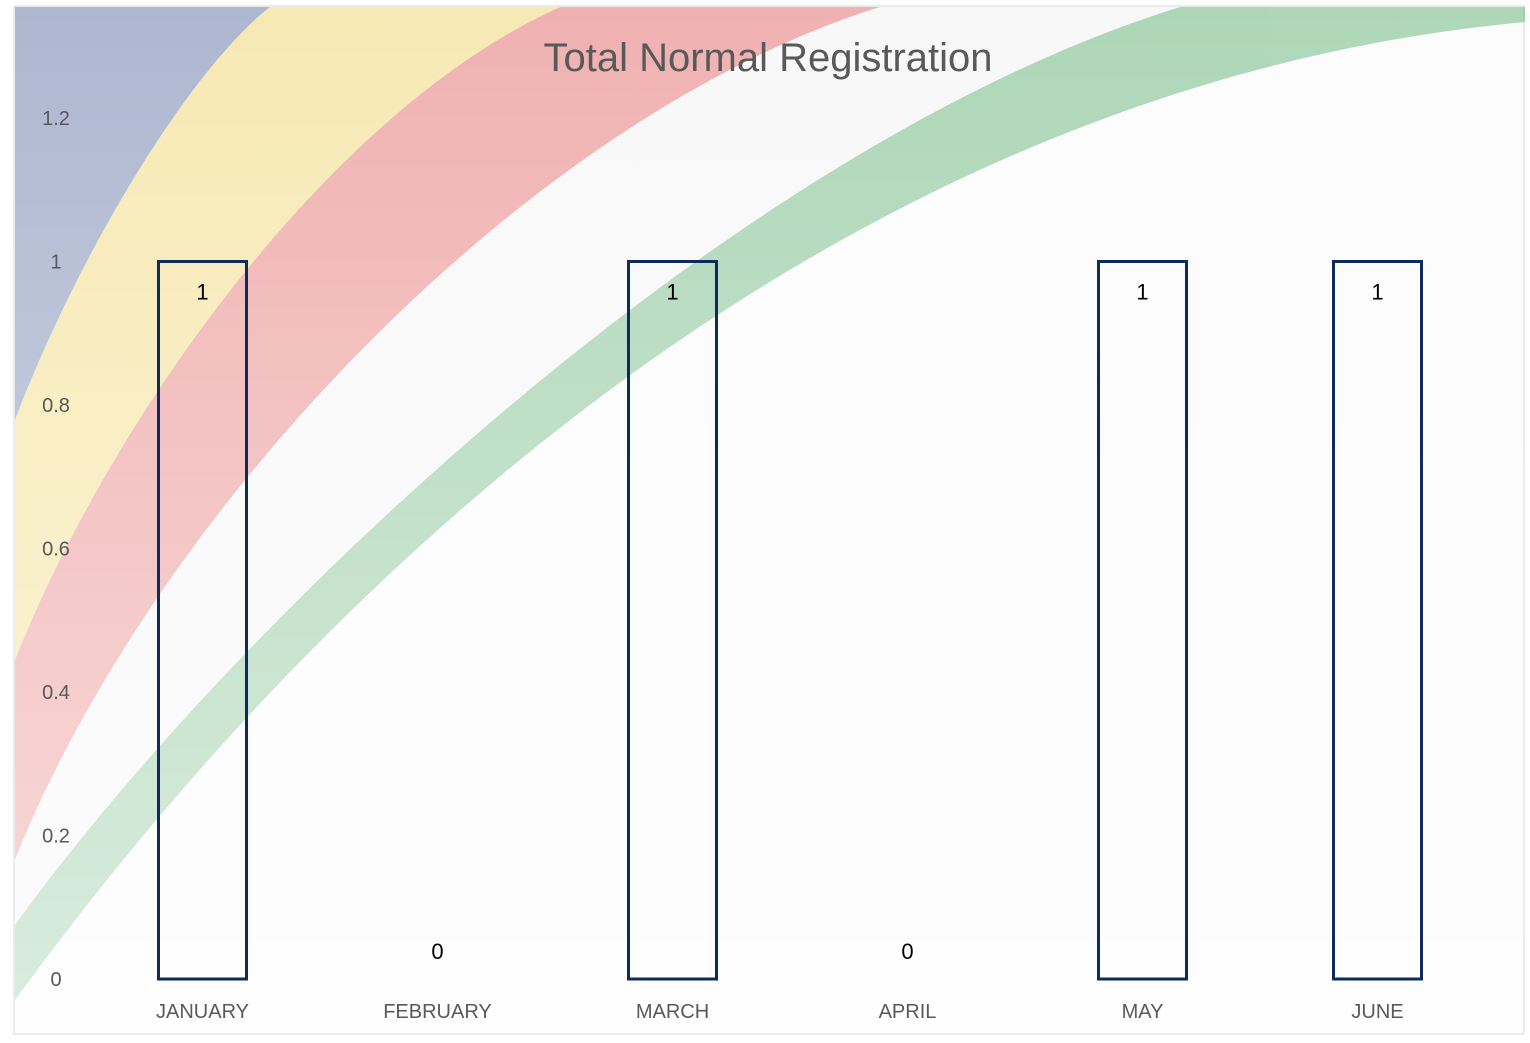 The width and height of the screenshot is (1530, 1043). What do you see at coordinates (202, 1012) in the screenshot?
I see `x-tick-label-january: JANUARY` at bounding box center [202, 1012].